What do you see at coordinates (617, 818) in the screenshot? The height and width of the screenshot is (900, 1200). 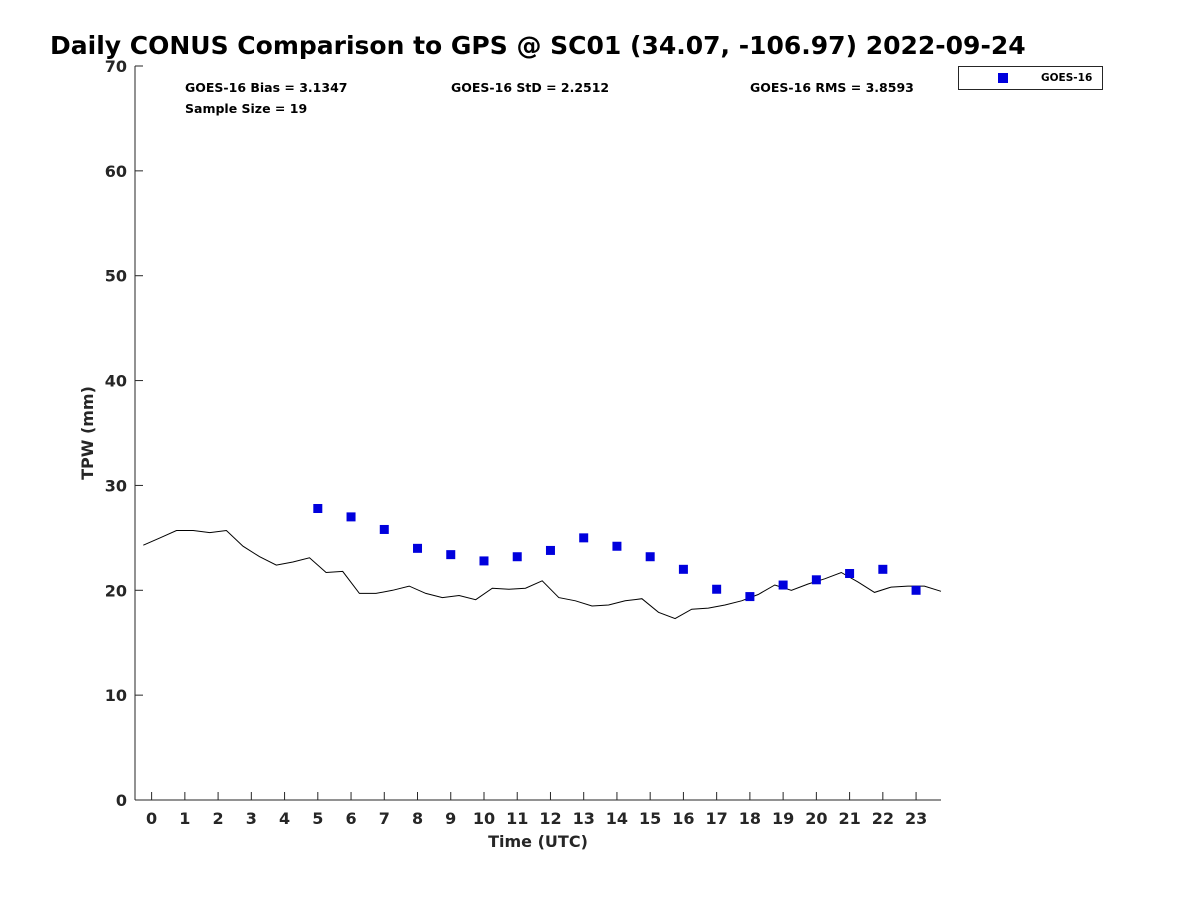 I see `x-tick-label: 14` at bounding box center [617, 818].